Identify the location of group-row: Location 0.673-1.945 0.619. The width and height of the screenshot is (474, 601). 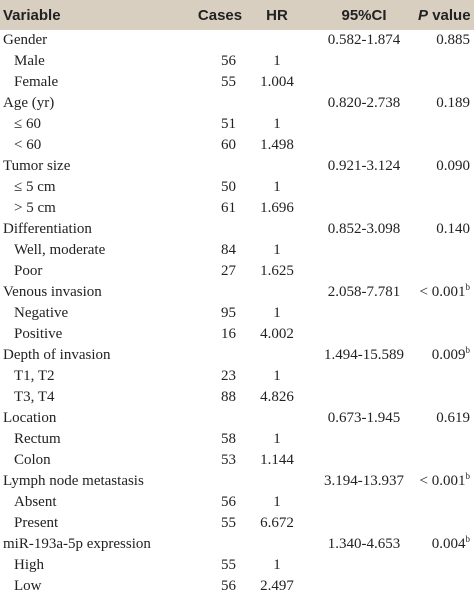
(237, 418).